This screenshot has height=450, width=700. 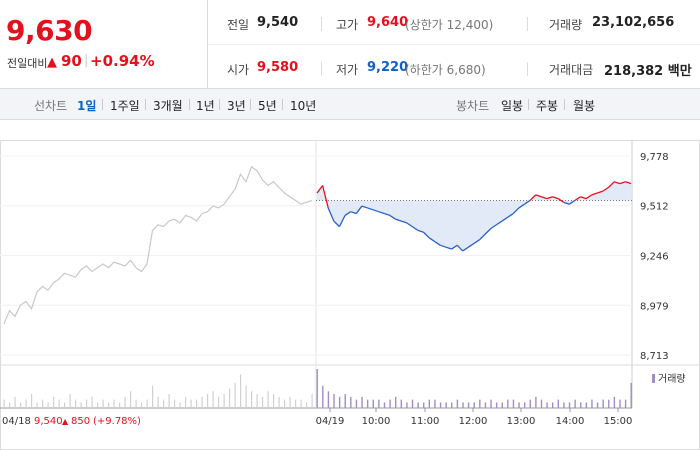 I want to click on up-arrow-icon: ▲, so click(x=65, y=421).